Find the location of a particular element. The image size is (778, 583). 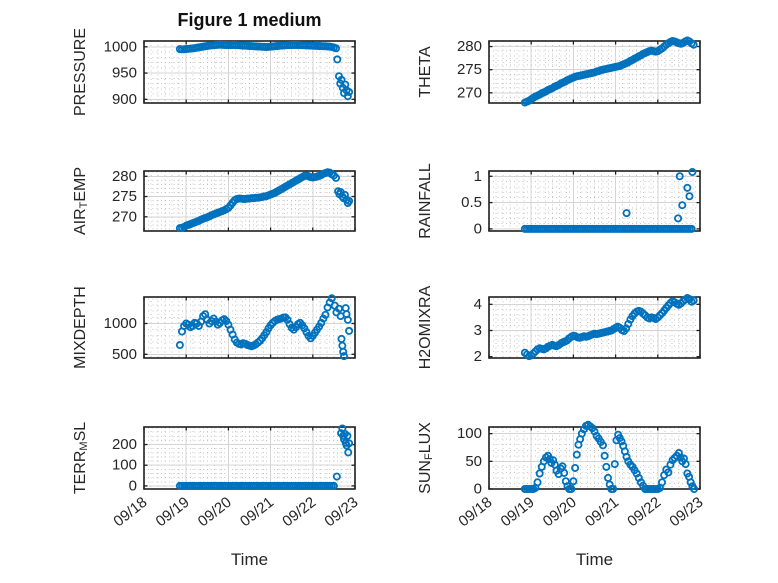

chart-svg-air_temp: 270 275 280 AIRT​EMP is located at coordinates (214, 201).